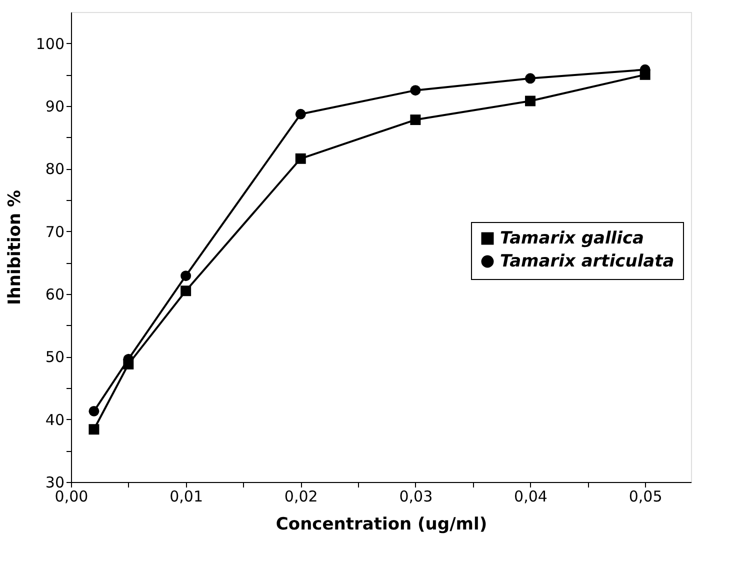  Describe the element at coordinates (572, 238) in the screenshot. I see `legend-label: Tamarix gallica` at that location.